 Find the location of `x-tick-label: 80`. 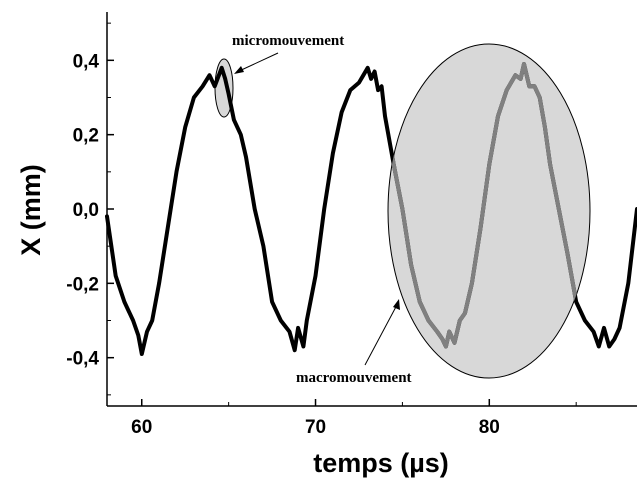

x-tick-label: 80 is located at coordinates (489, 427).